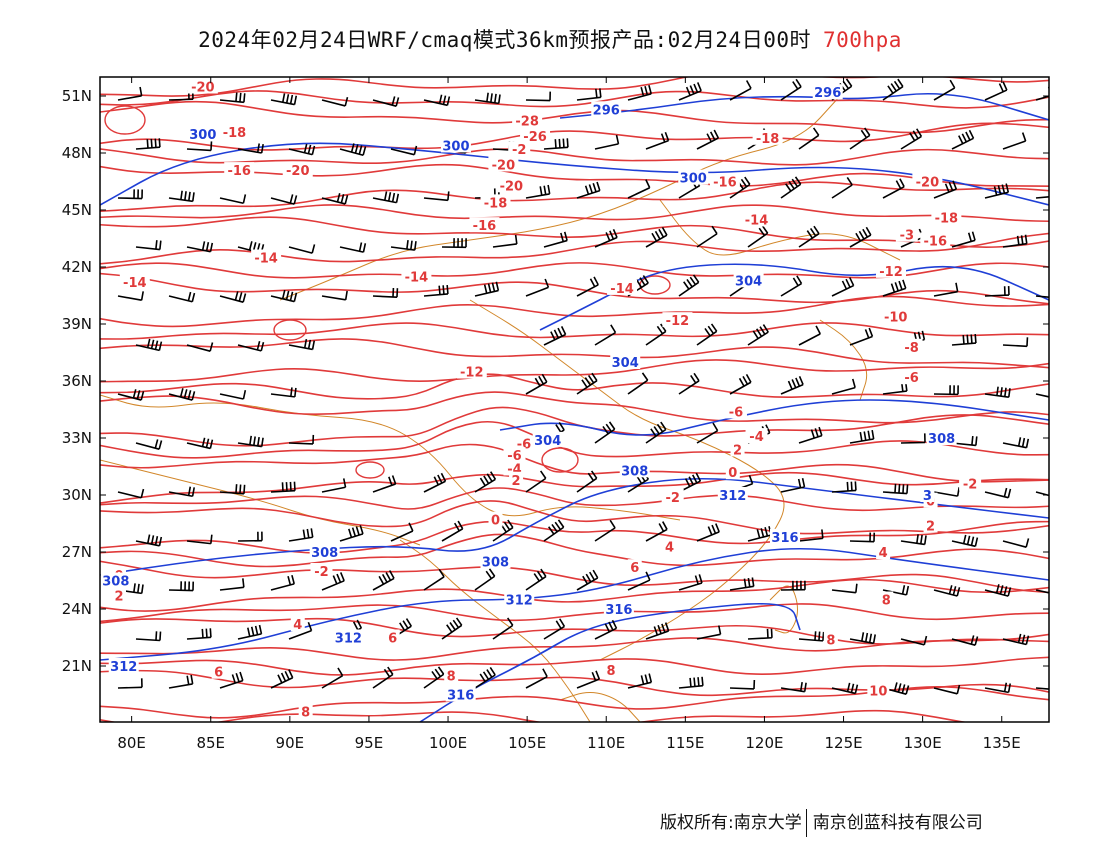 The height and width of the screenshot is (850, 1100). What do you see at coordinates (1002, 743) in the screenshot?
I see `lon-tick-label: 135E` at bounding box center [1002, 743].